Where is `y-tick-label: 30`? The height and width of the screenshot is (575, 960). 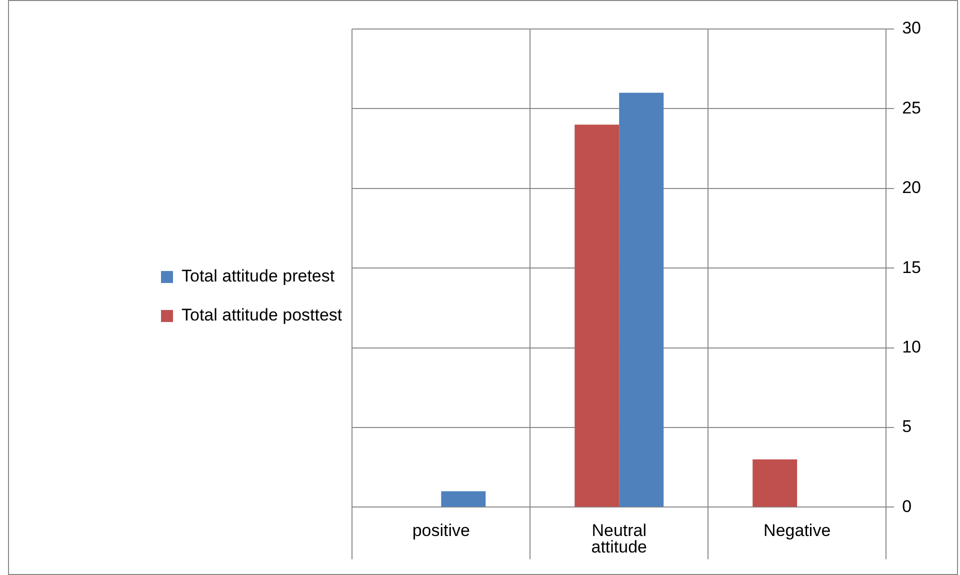
y-tick-label: 30 is located at coordinates (912, 28).